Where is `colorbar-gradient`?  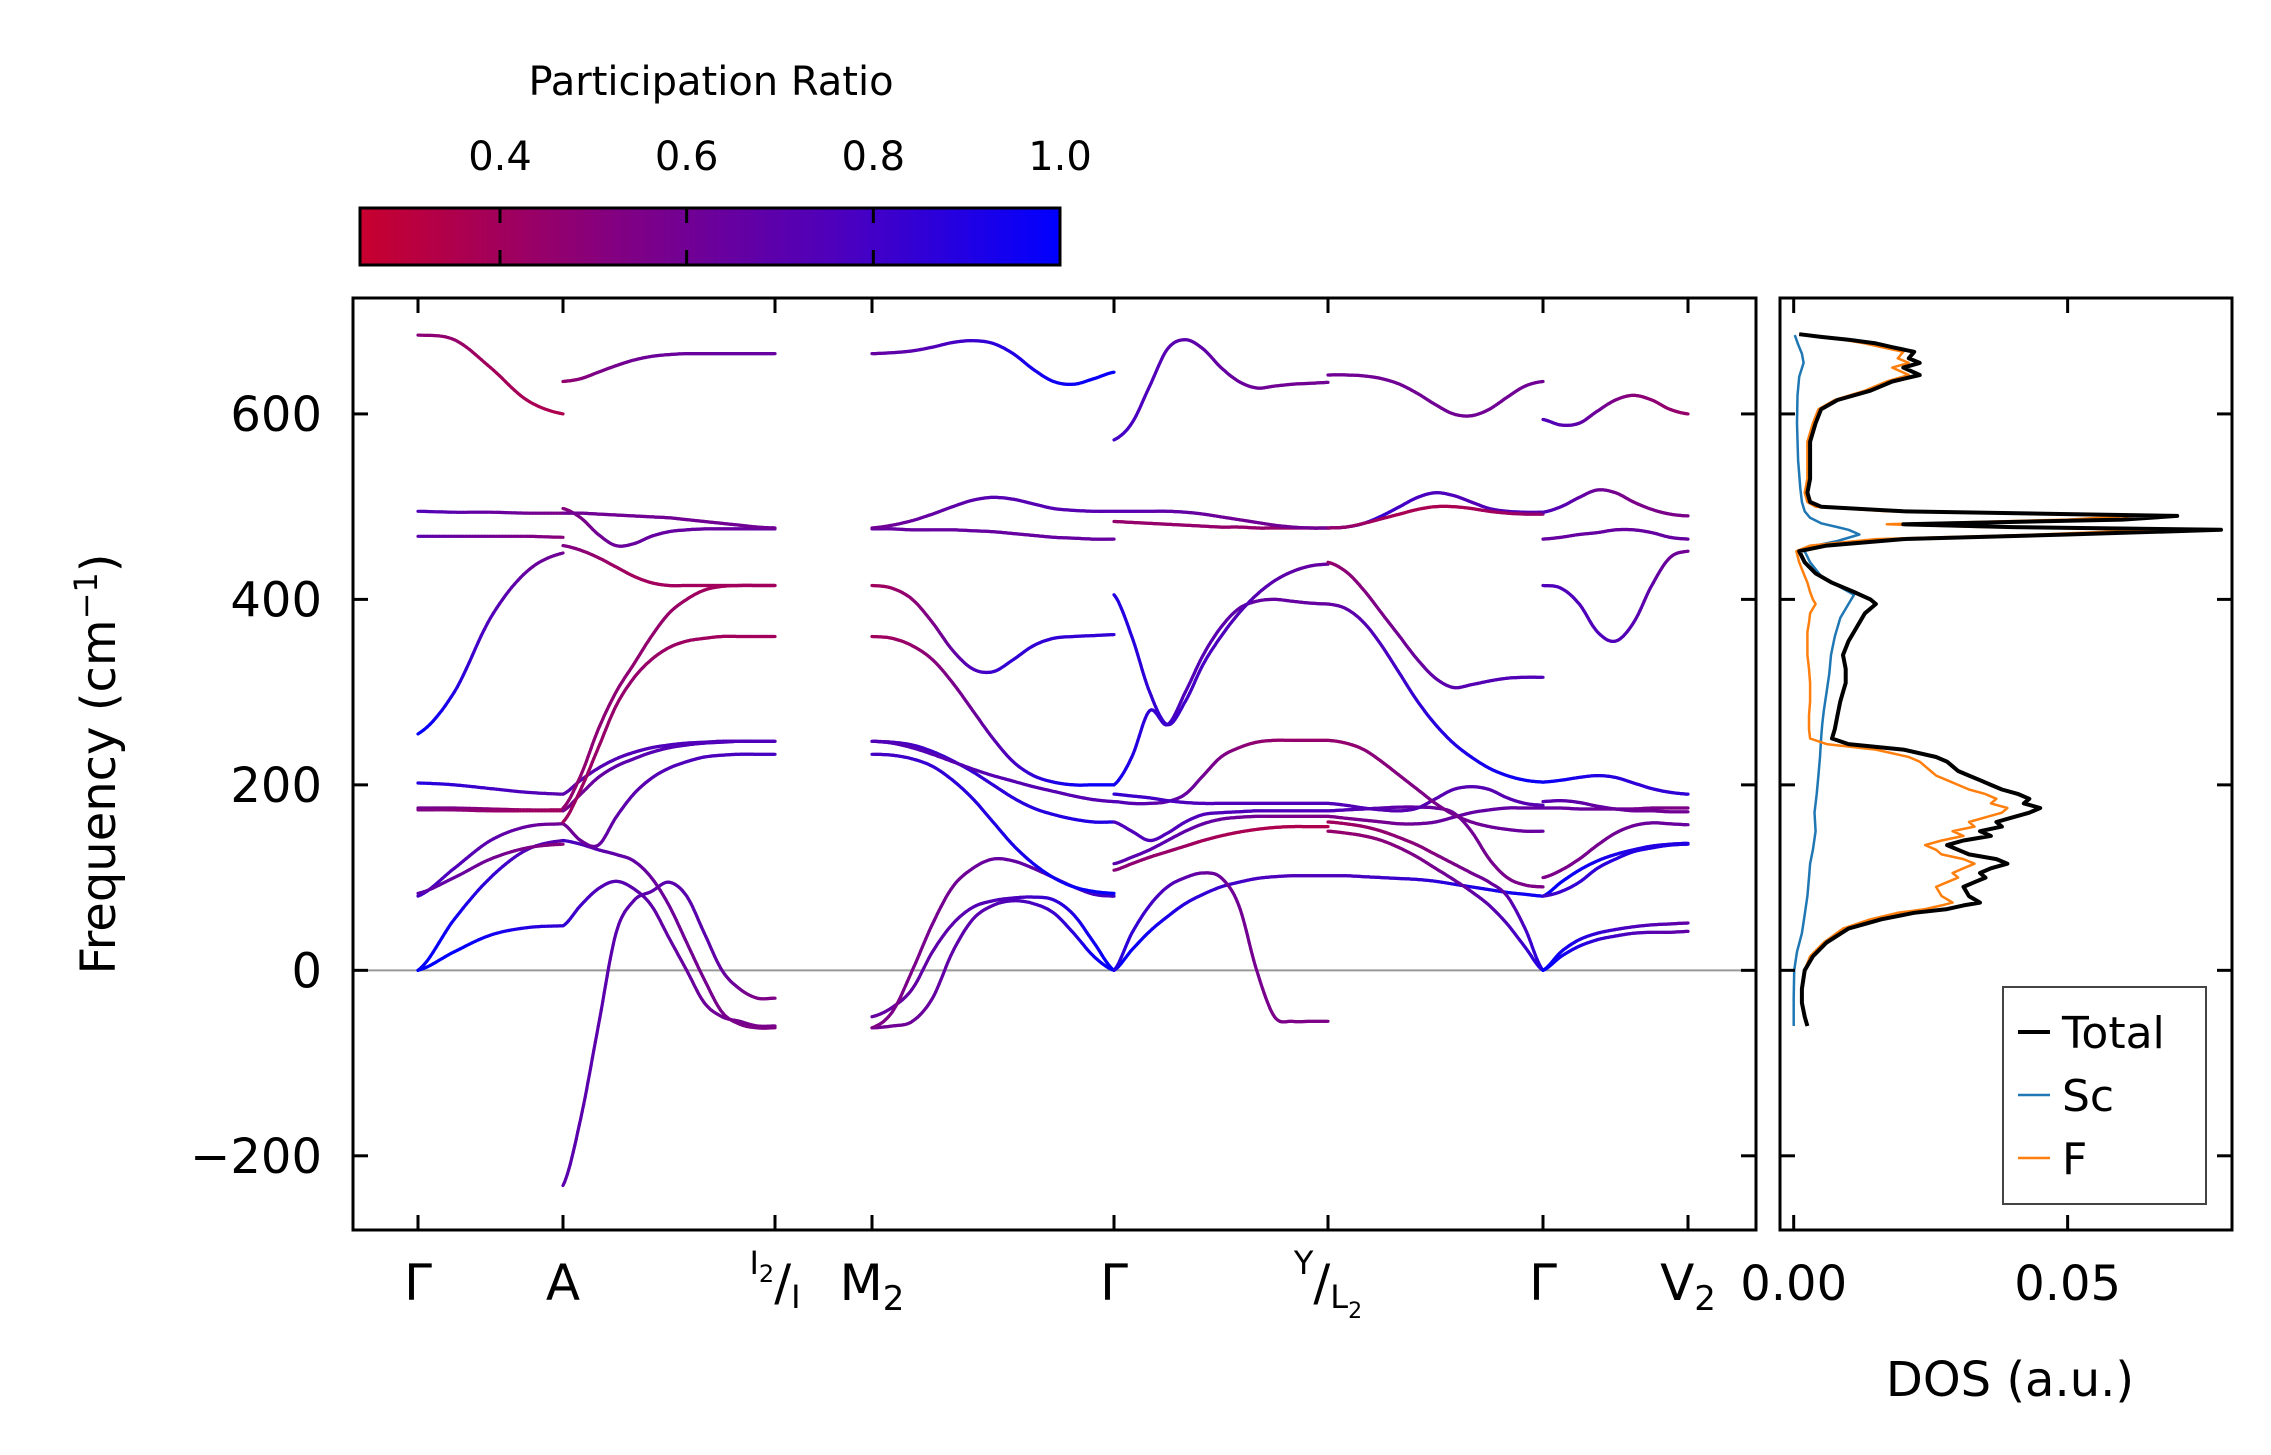
colorbar-gradient is located at coordinates (710, 236).